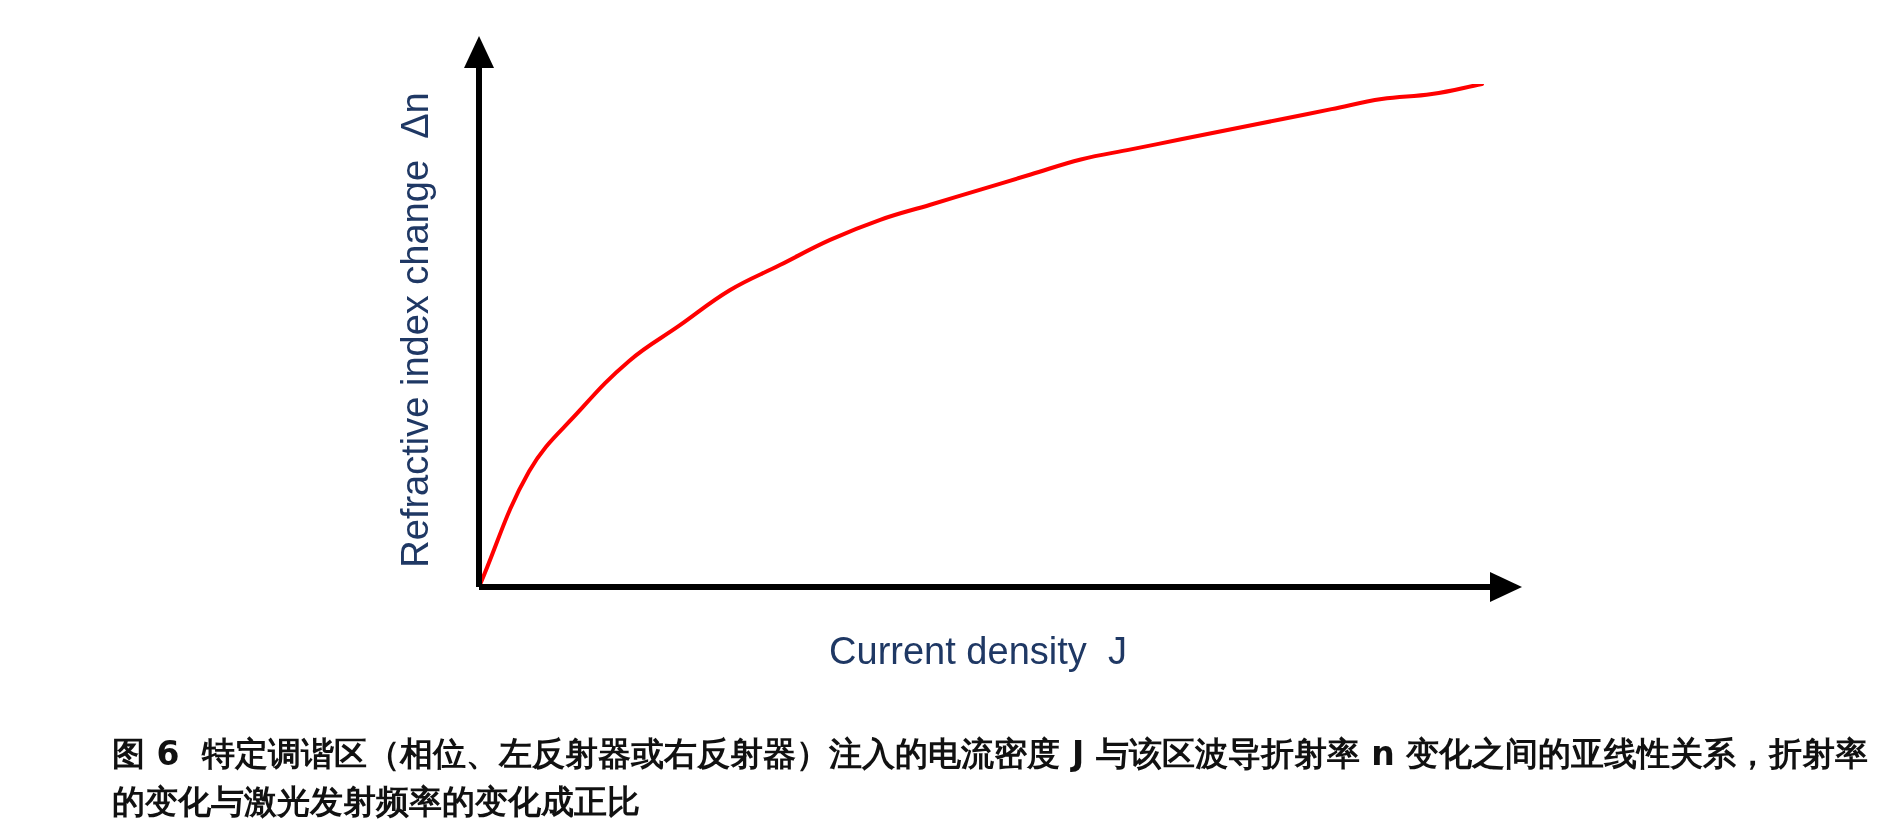  I want to click on caption: 图 6 特定调谐区（相位、左反射器或右反射器）注入的电流密度 J 与该区波导折射率 n 变化之间的亚线性关系，折射率的变化与激光发射频率的变化成正比, so click(991, 778).